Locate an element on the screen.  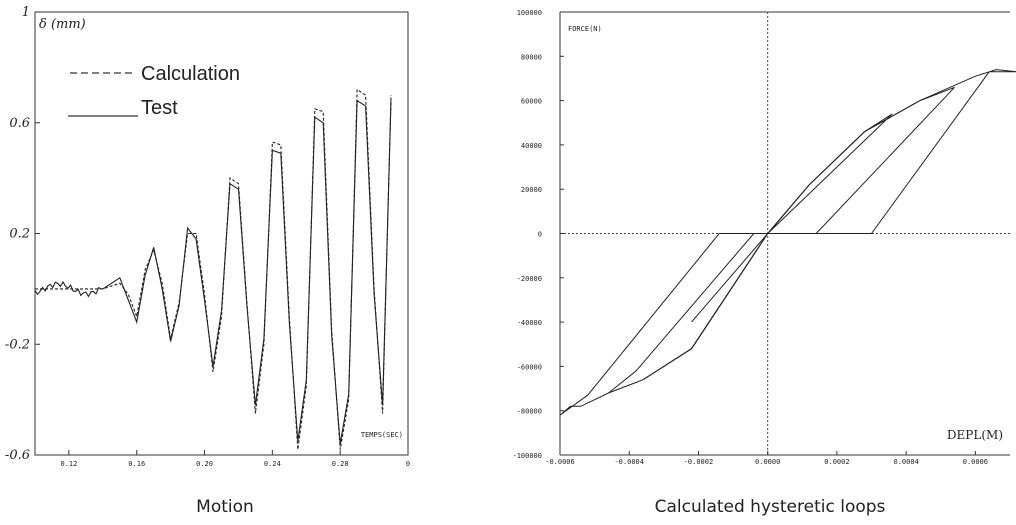
hyst-y-tick-label: -60000 is located at coordinates (529, 367).